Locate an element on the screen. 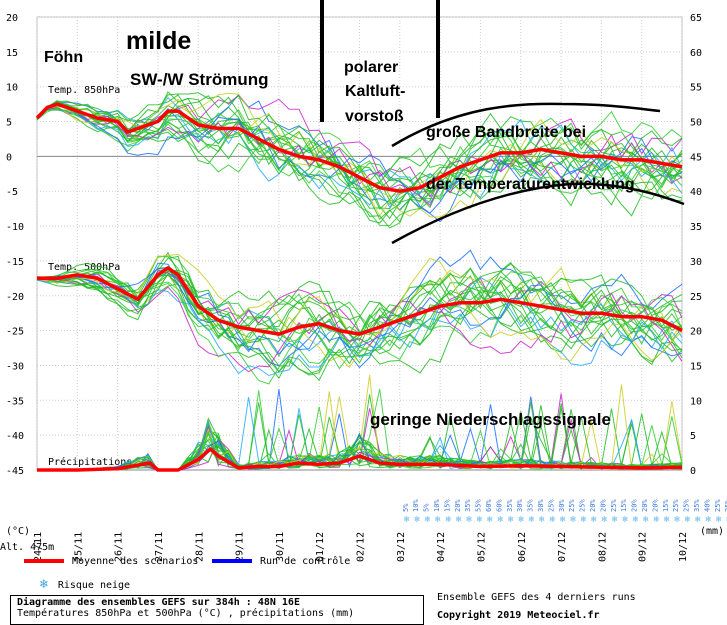  y-tick-left: 20 is located at coordinates (12, 18).